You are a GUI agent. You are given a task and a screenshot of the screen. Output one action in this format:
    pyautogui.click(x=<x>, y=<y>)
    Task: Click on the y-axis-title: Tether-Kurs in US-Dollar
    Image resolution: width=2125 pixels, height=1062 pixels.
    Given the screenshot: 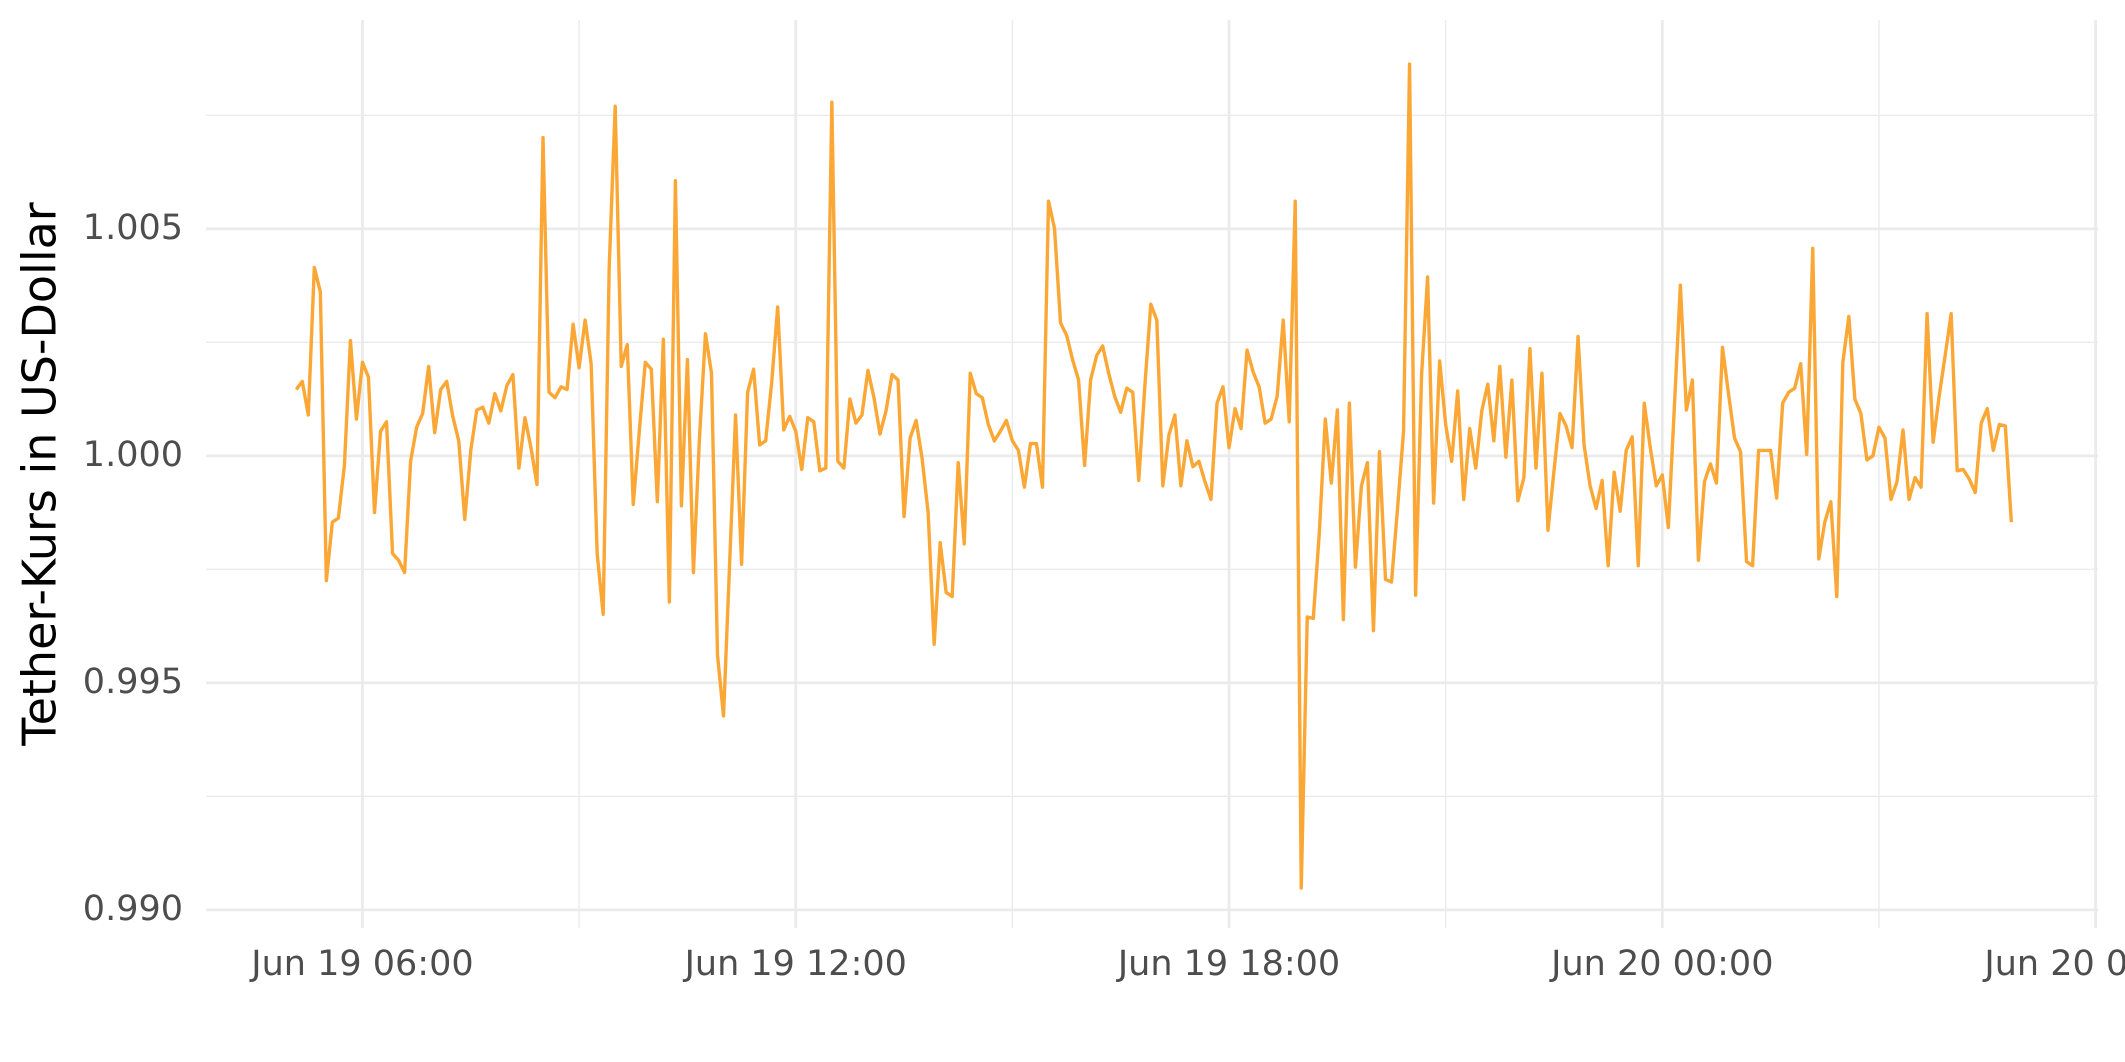 What is the action you would take?
    pyautogui.click(x=40, y=474)
    